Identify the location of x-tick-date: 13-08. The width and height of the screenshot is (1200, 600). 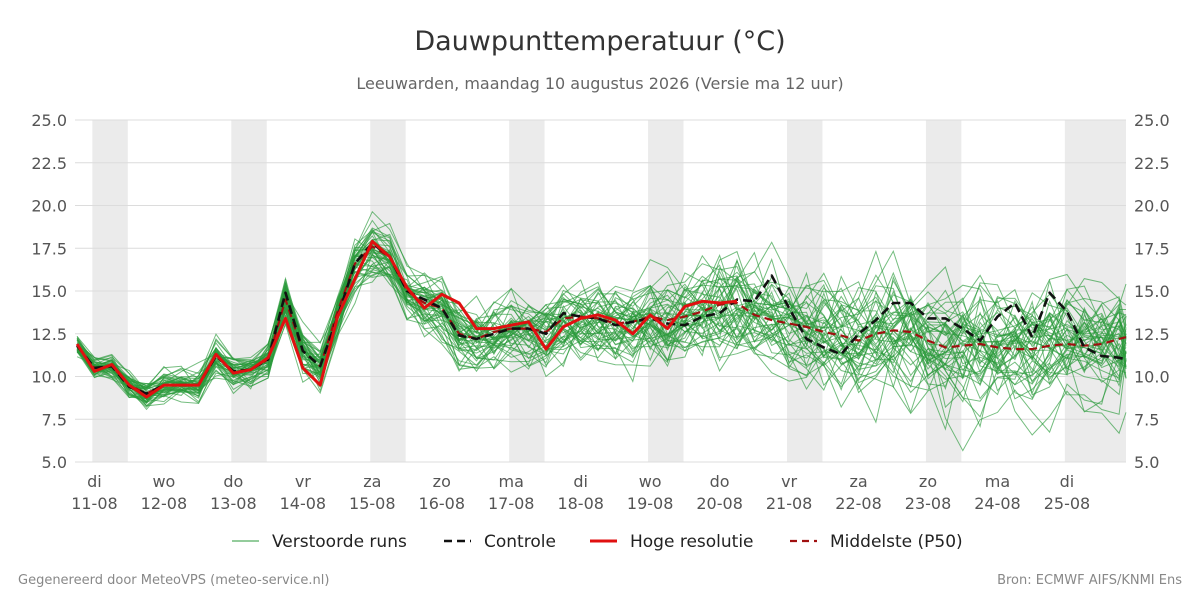
(233, 503).